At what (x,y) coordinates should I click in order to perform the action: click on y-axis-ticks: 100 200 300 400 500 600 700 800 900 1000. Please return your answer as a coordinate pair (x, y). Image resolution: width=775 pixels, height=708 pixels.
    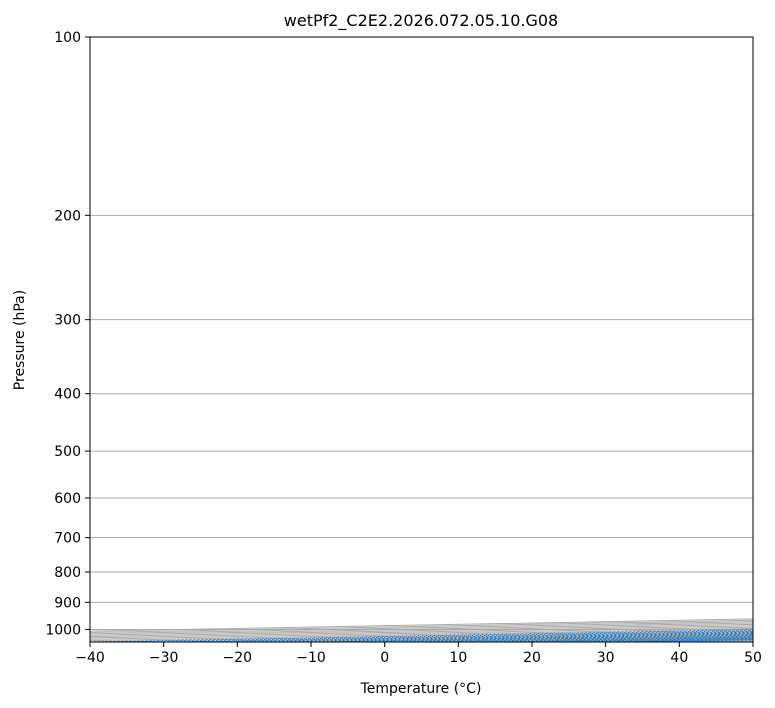
    Looking at the image, I should click on (67, 334).